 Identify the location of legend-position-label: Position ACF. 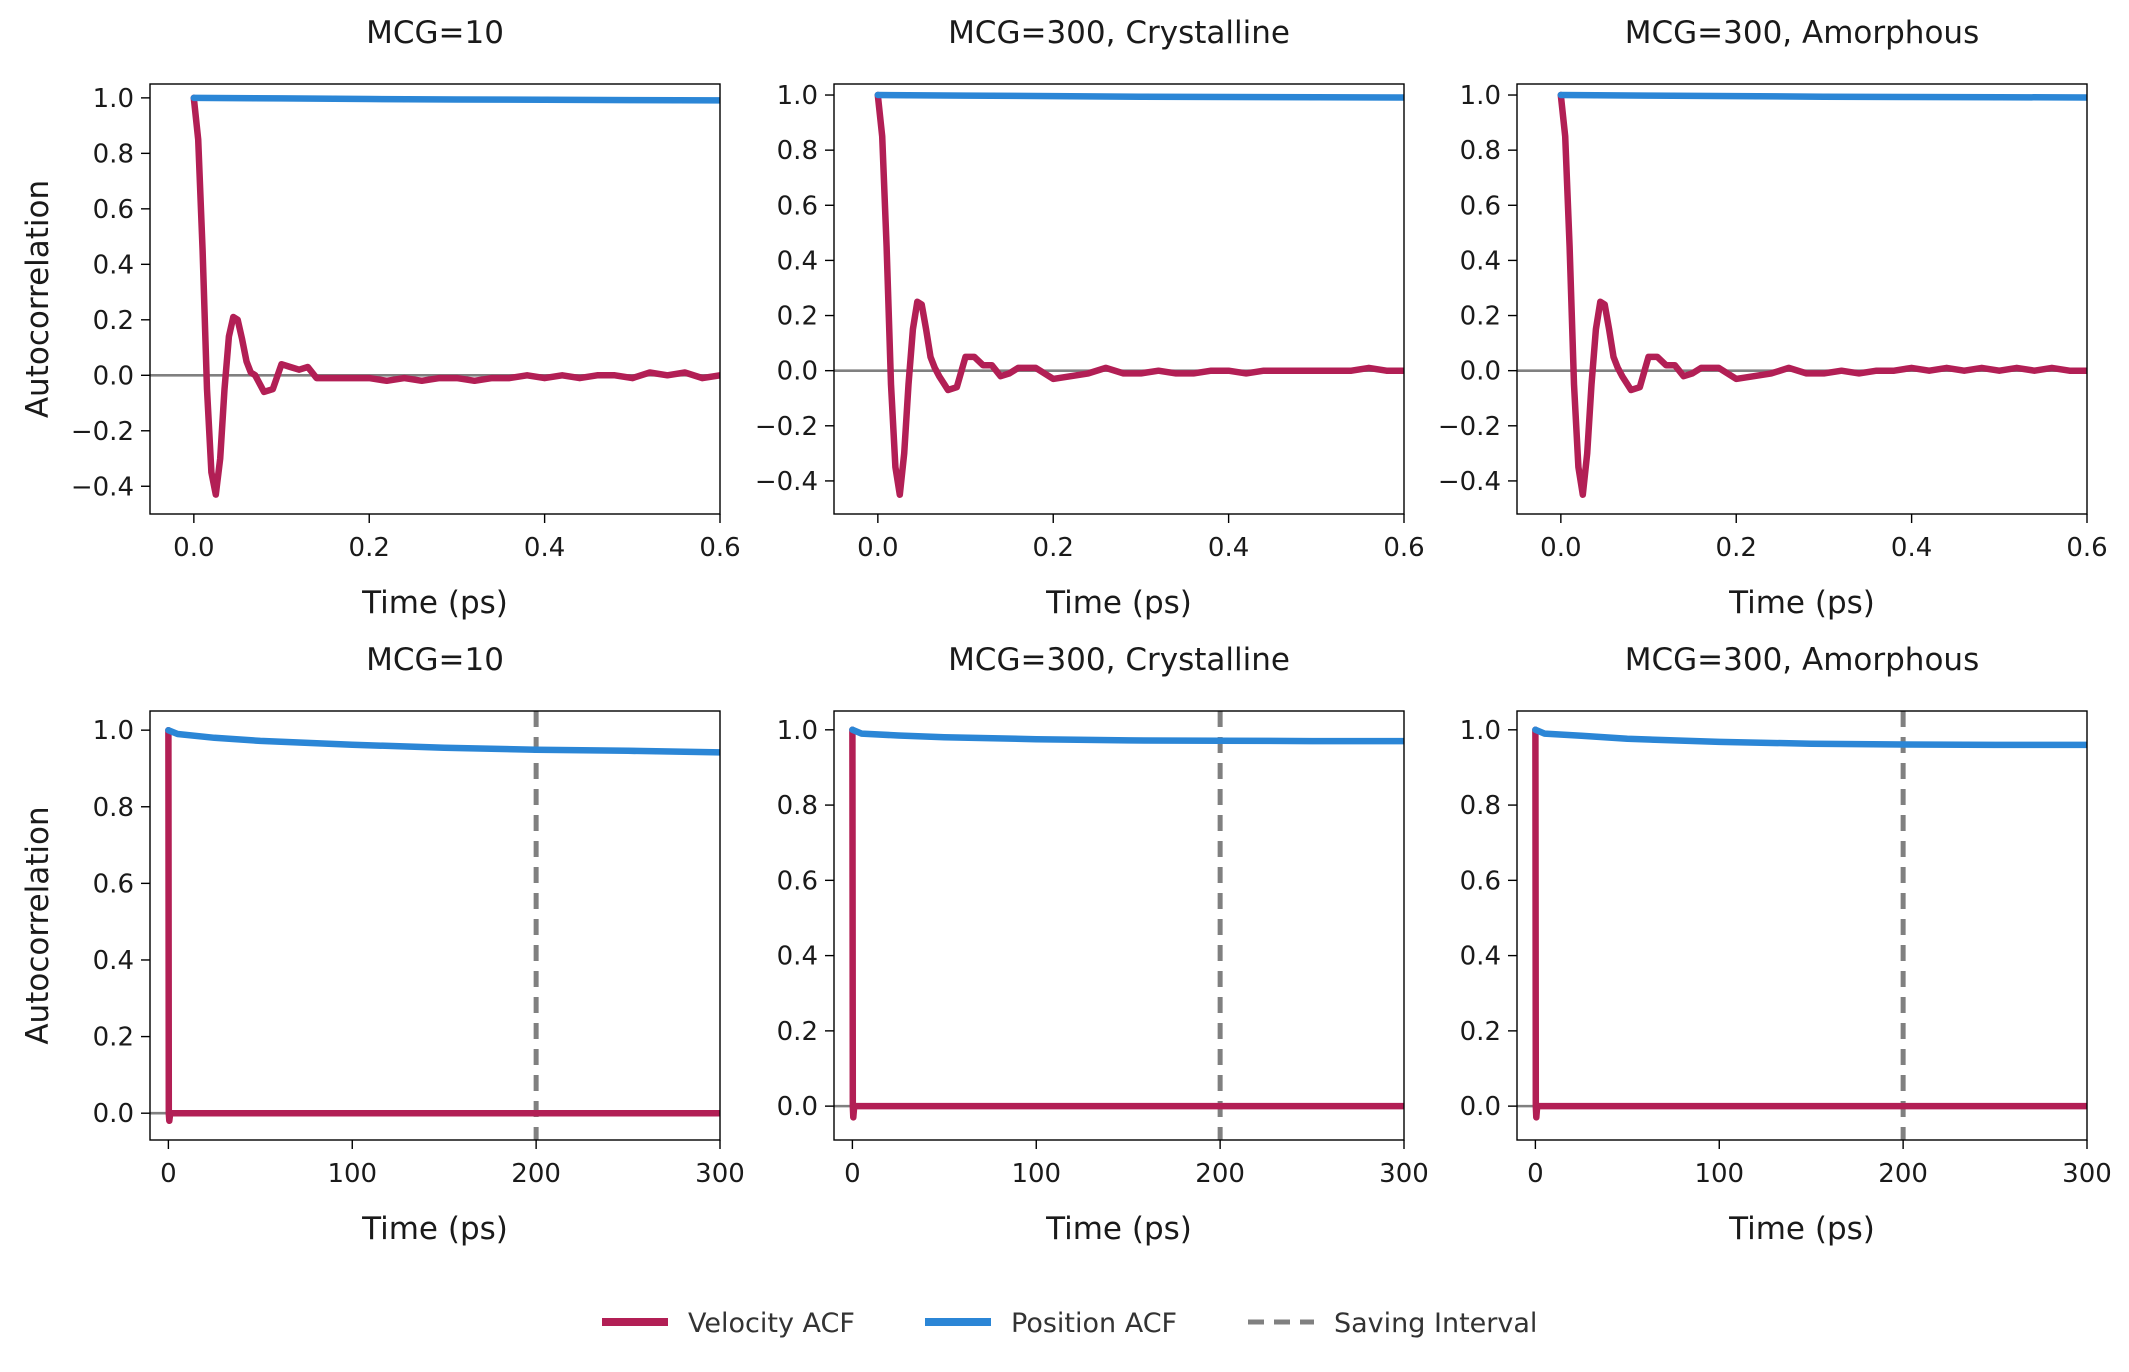
(1094, 1323).